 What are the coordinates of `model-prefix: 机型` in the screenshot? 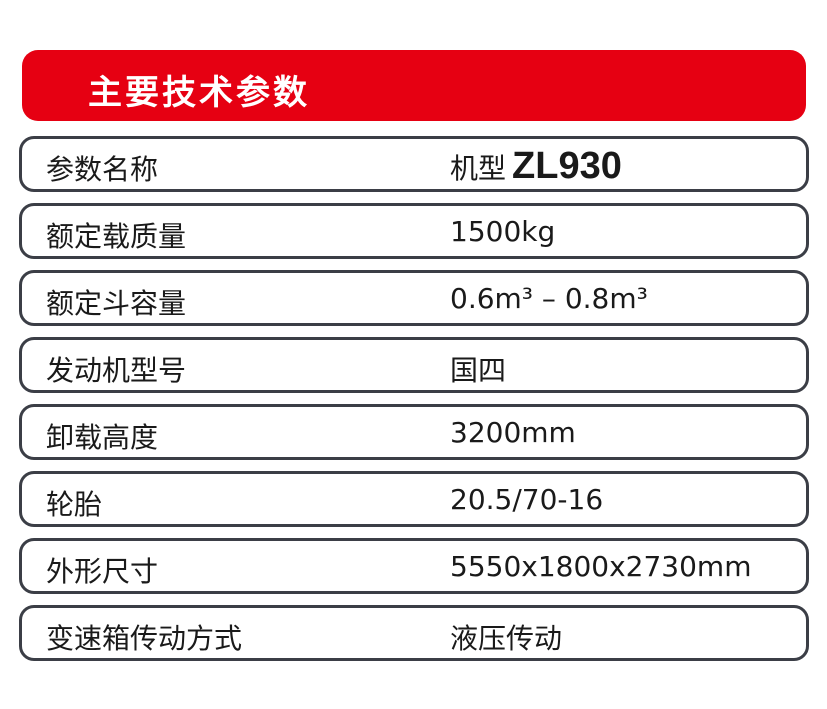 It's located at (478, 168).